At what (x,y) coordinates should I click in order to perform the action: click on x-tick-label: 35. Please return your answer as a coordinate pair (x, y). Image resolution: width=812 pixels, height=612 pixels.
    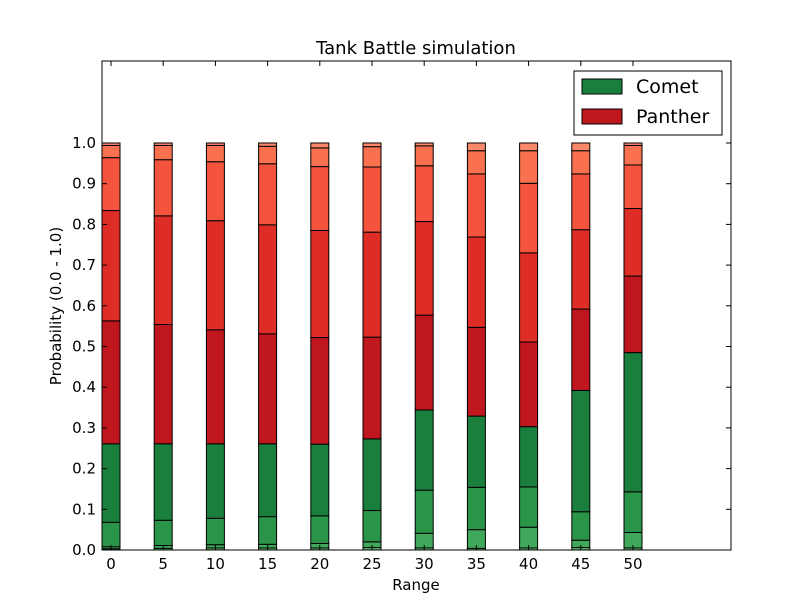
    Looking at the image, I should click on (476, 564).